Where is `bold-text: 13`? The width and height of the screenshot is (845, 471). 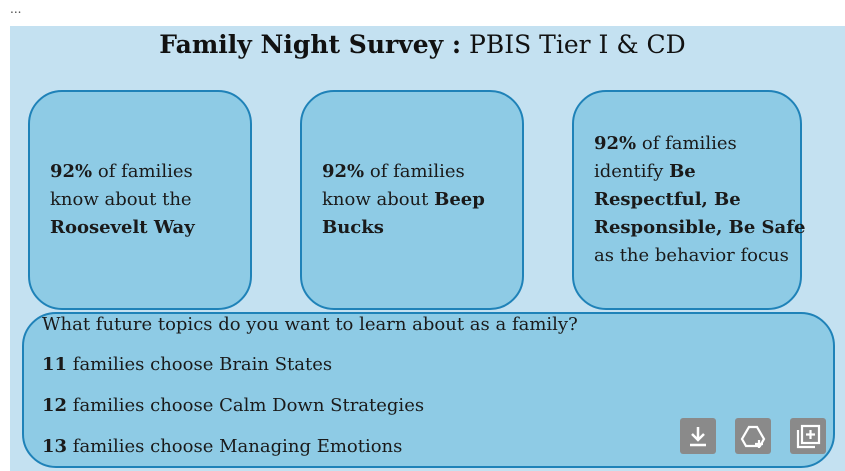 bold-text: 13 is located at coordinates (55, 446).